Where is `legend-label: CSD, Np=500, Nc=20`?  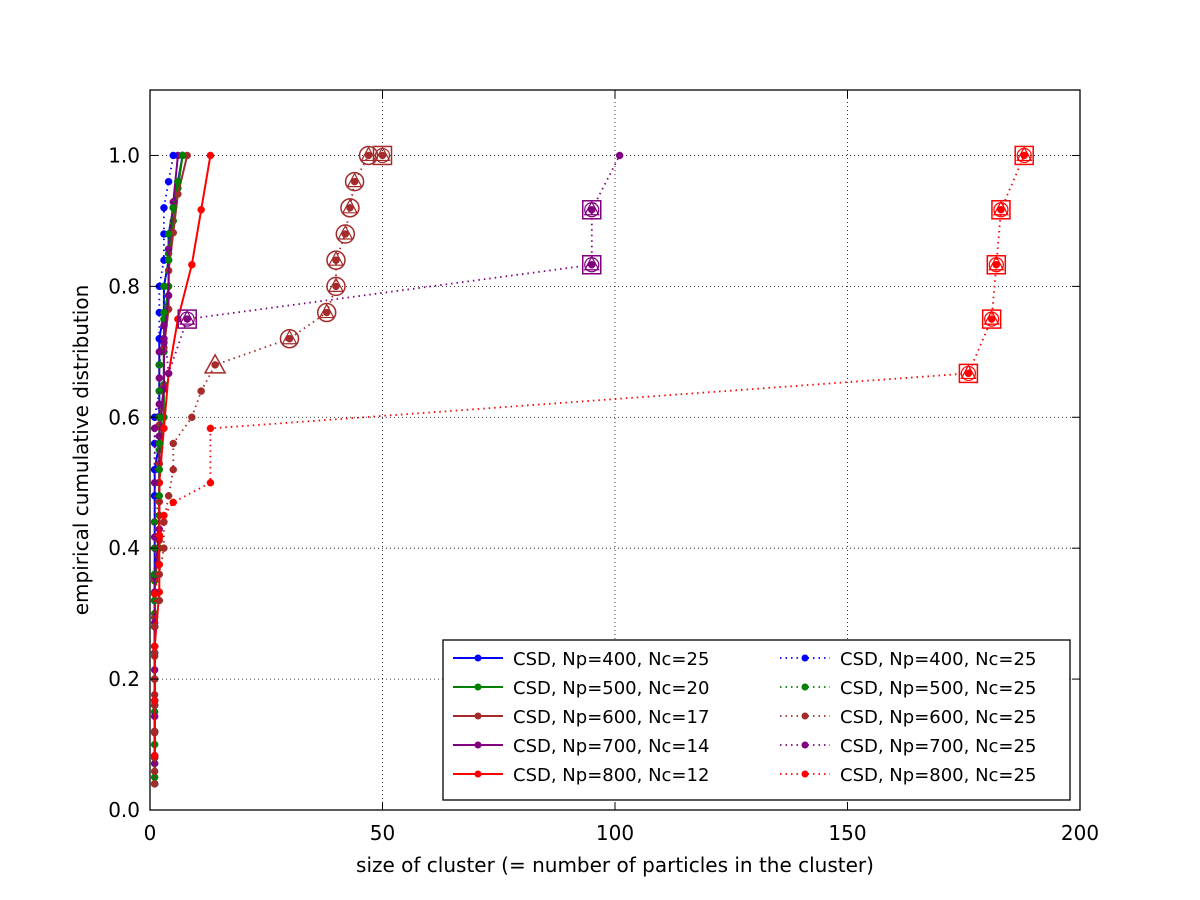 legend-label: CSD, Np=500, Nc=20 is located at coordinates (611, 688).